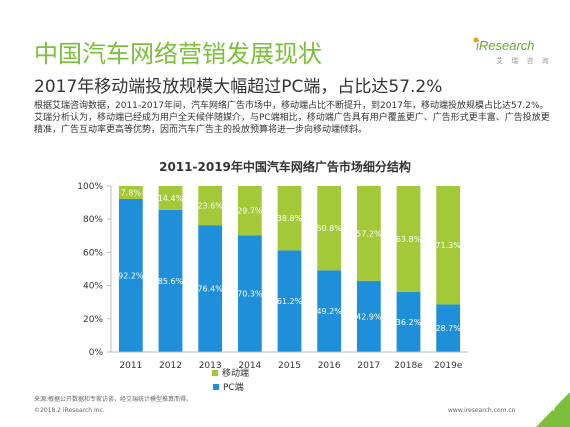  I want to click on bar-pc-2016, so click(329, 311).